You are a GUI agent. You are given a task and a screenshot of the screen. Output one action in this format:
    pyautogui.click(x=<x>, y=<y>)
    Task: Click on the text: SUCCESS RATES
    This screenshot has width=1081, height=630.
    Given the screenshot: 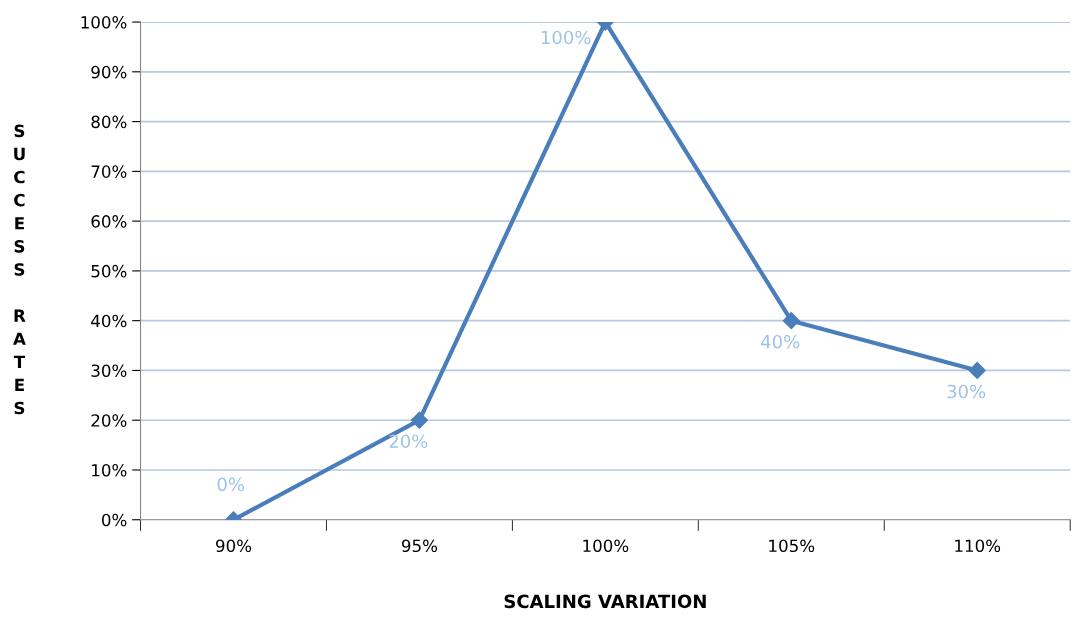 What is the action you would take?
    pyautogui.click(x=19, y=269)
    